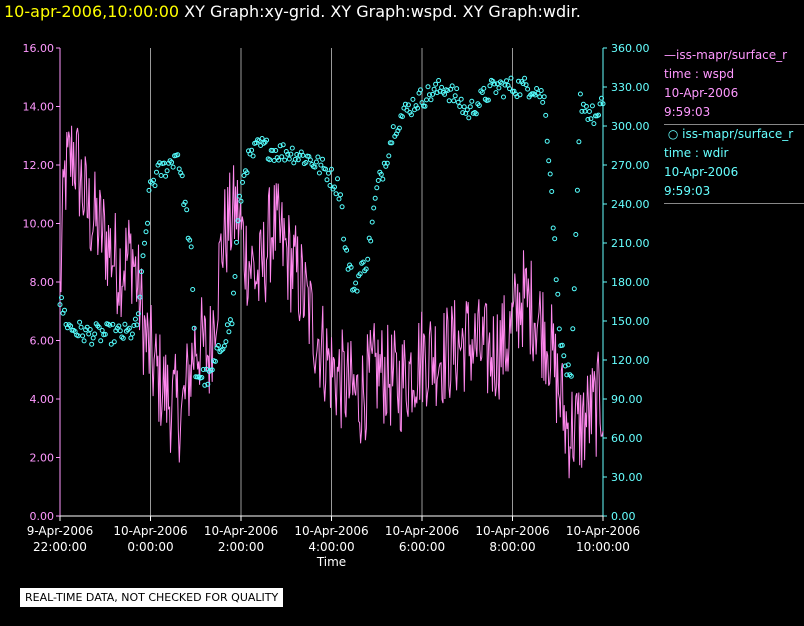 The width and height of the screenshot is (804, 626). I want to click on x-tick-label: 22:00:00, so click(60, 547).